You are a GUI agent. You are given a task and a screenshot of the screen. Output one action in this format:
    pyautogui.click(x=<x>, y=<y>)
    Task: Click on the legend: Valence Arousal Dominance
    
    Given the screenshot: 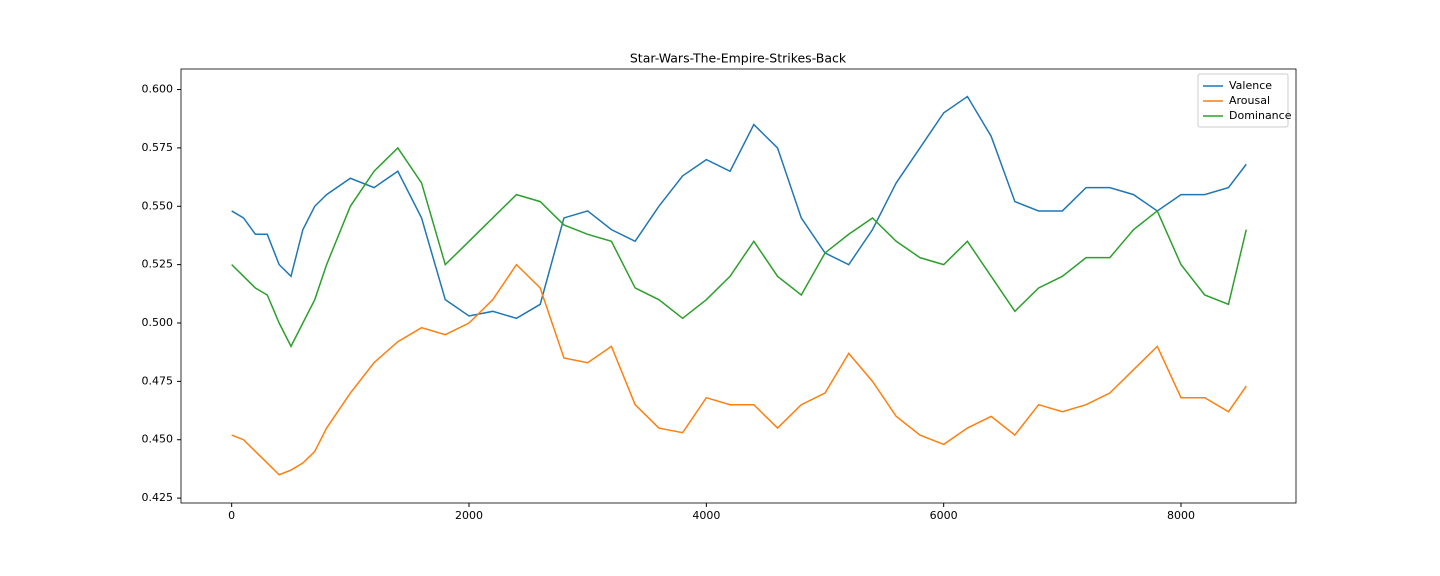 What is the action you would take?
    pyautogui.click(x=1244, y=100)
    